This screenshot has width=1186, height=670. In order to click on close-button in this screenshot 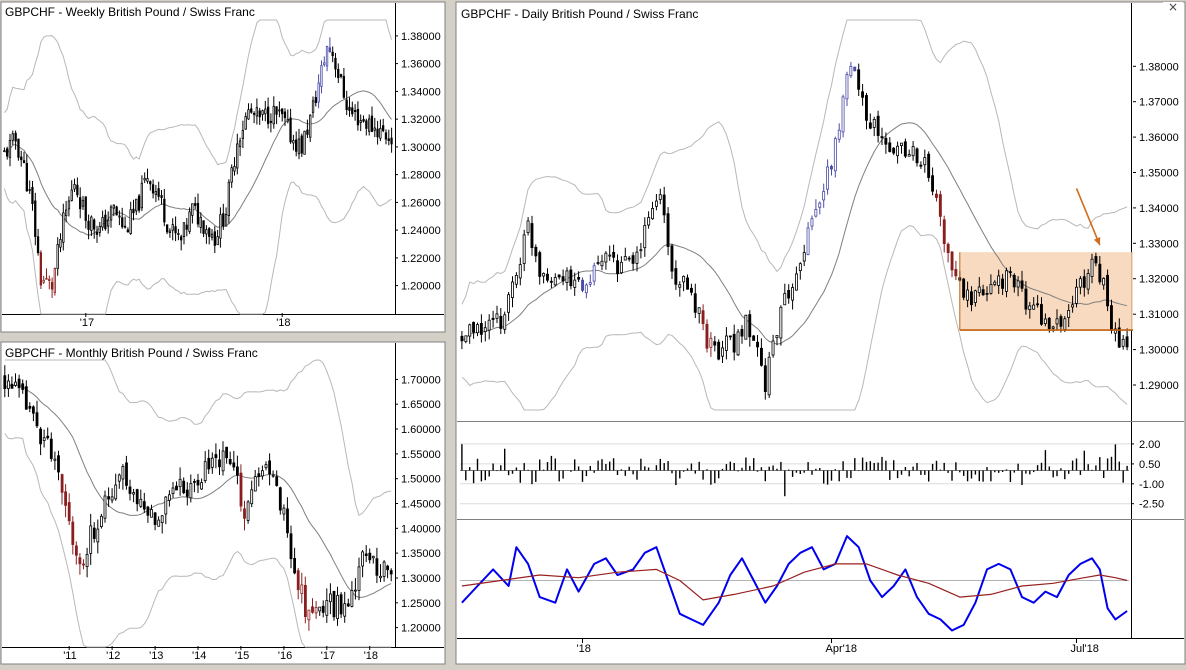, I will do `click(1173, 6)`.